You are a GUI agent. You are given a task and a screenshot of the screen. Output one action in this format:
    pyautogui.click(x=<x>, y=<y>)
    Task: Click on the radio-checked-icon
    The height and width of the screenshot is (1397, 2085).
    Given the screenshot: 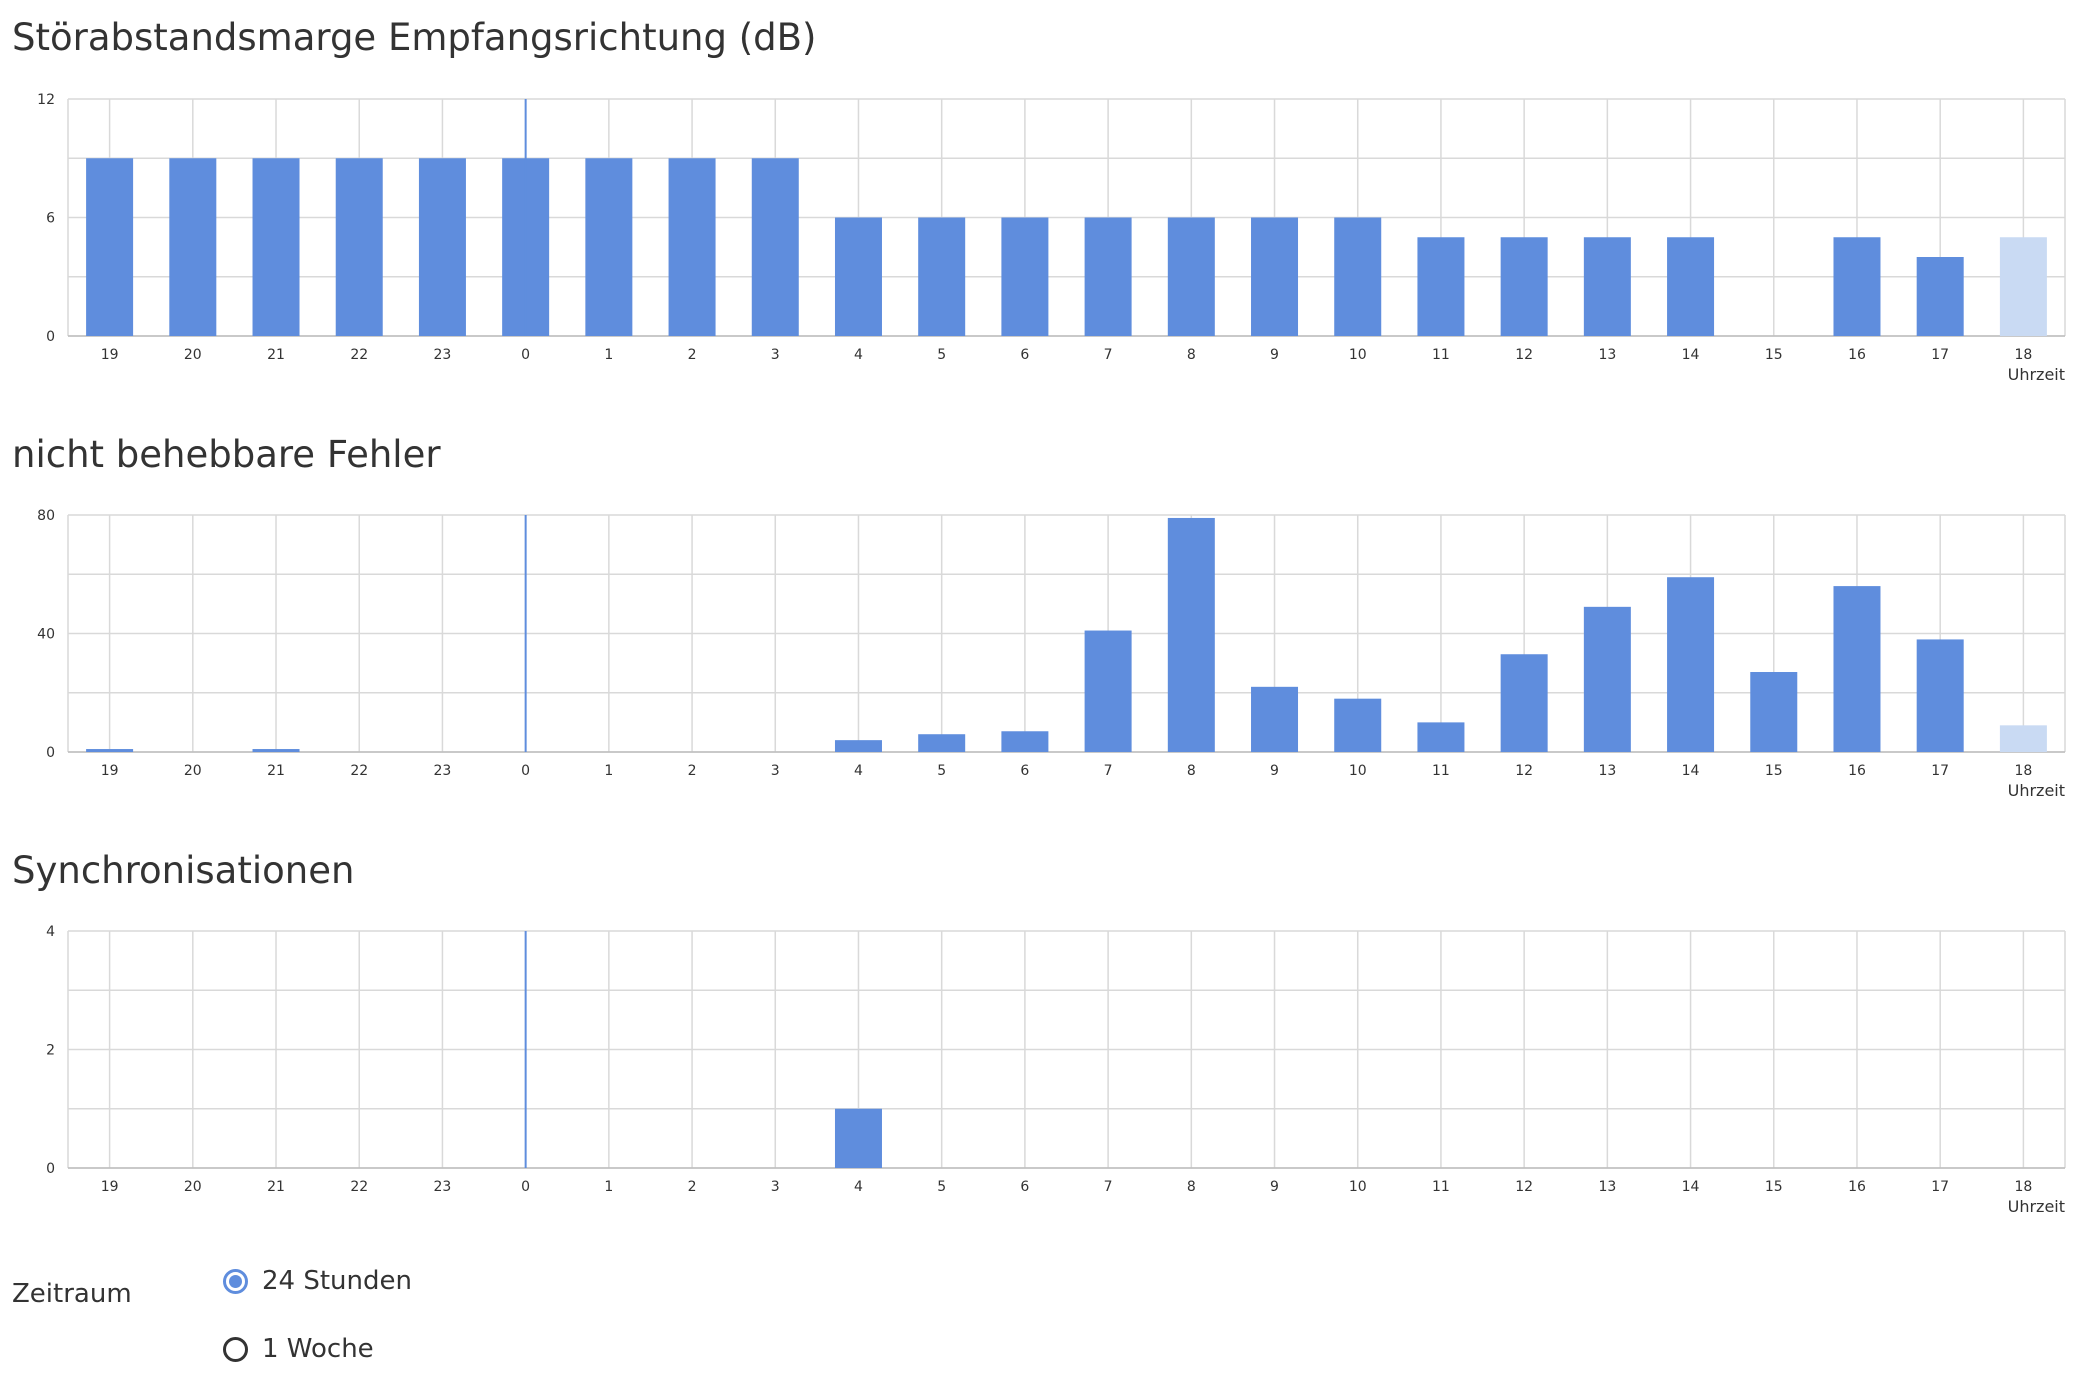 What is the action you would take?
    pyautogui.click(x=235, y=1281)
    